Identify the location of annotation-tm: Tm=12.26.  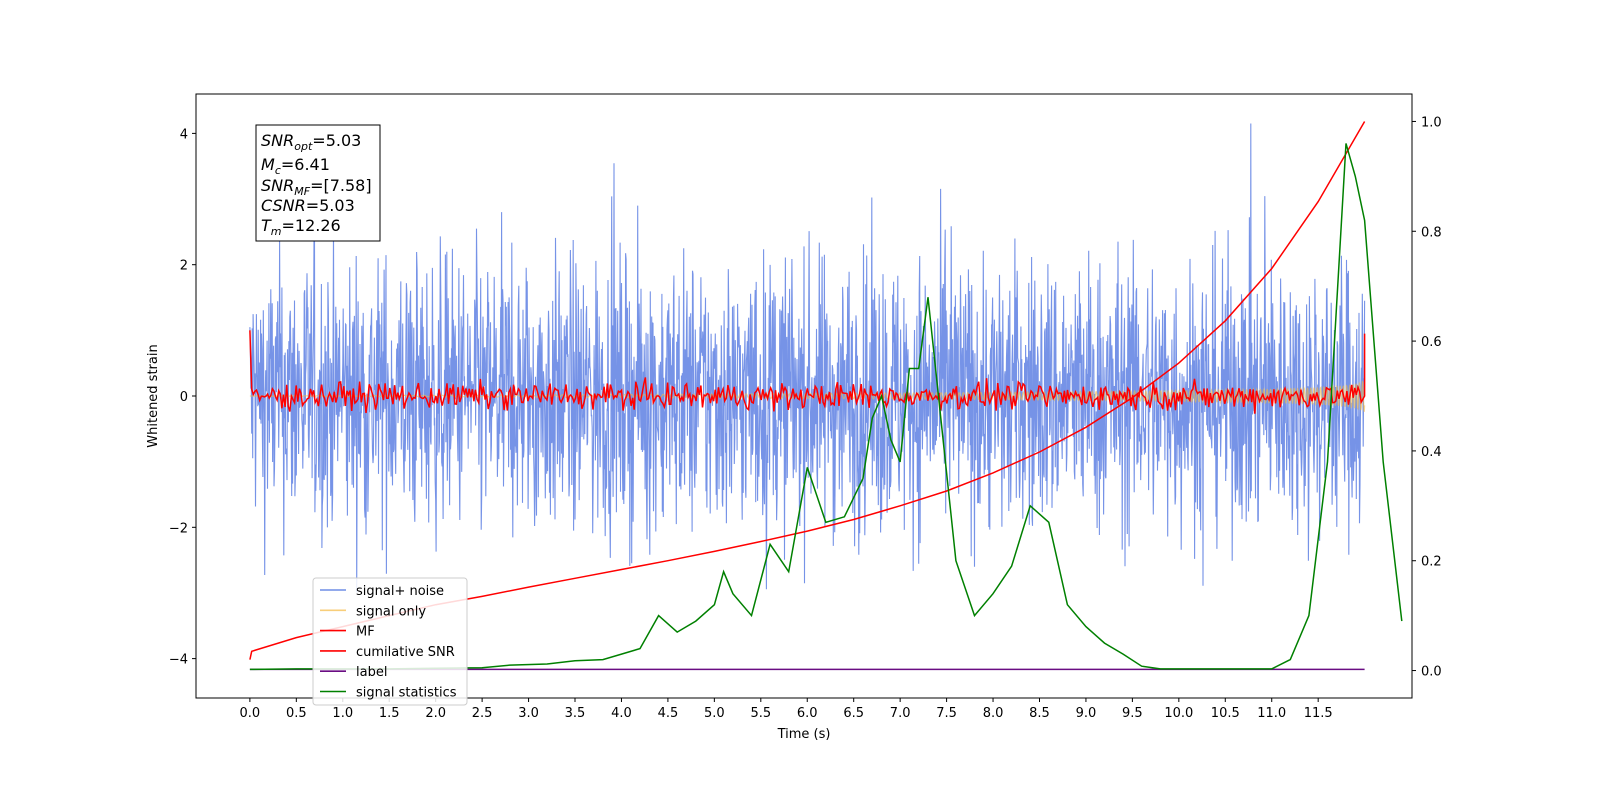
(301, 227).